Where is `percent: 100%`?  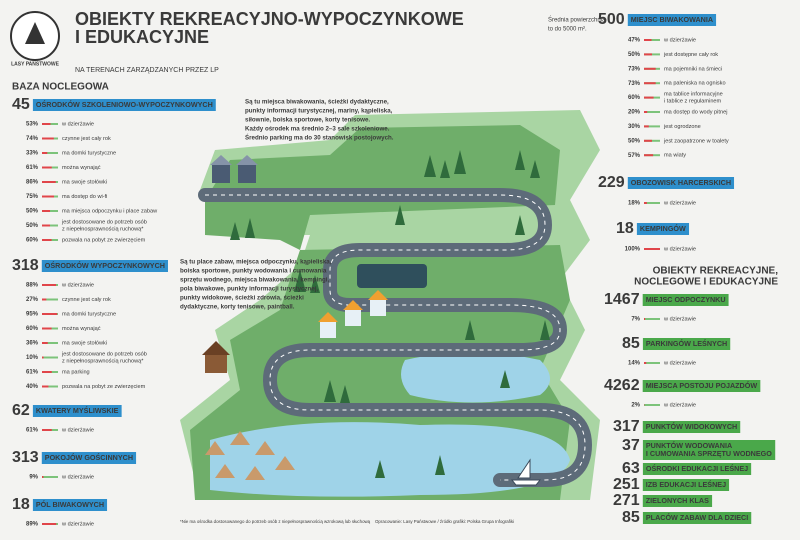
percent: 100% is located at coordinates (633, 250).